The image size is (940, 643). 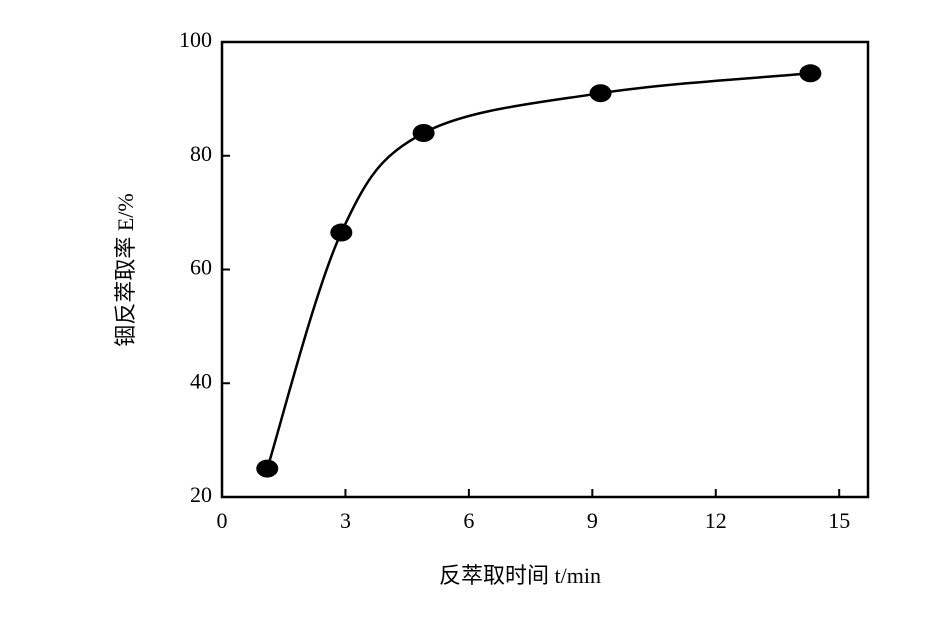 What do you see at coordinates (520, 575) in the screenshot?
I see `x-axis-label: 反萃取时间 t/min` at bounding box center [520, 575].